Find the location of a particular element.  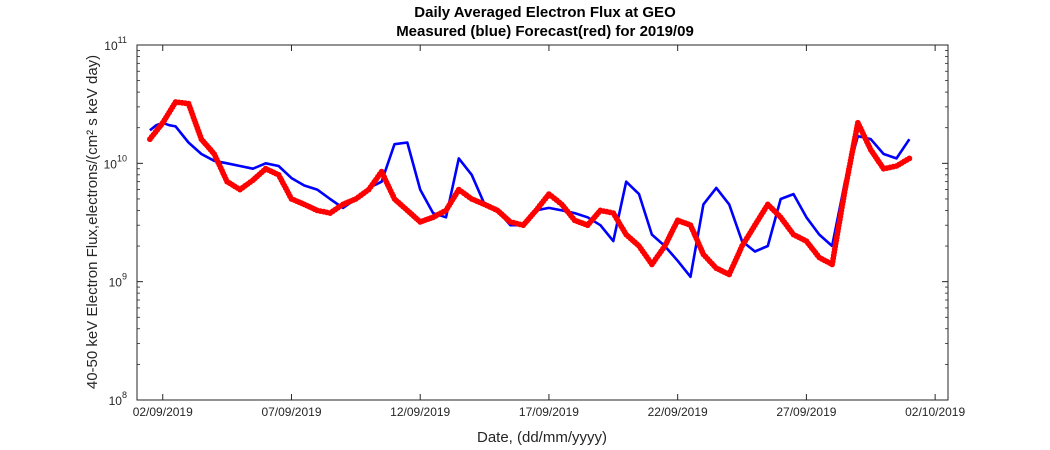

y-tick-label: 10⁹ is located at coordinates (118, 281).